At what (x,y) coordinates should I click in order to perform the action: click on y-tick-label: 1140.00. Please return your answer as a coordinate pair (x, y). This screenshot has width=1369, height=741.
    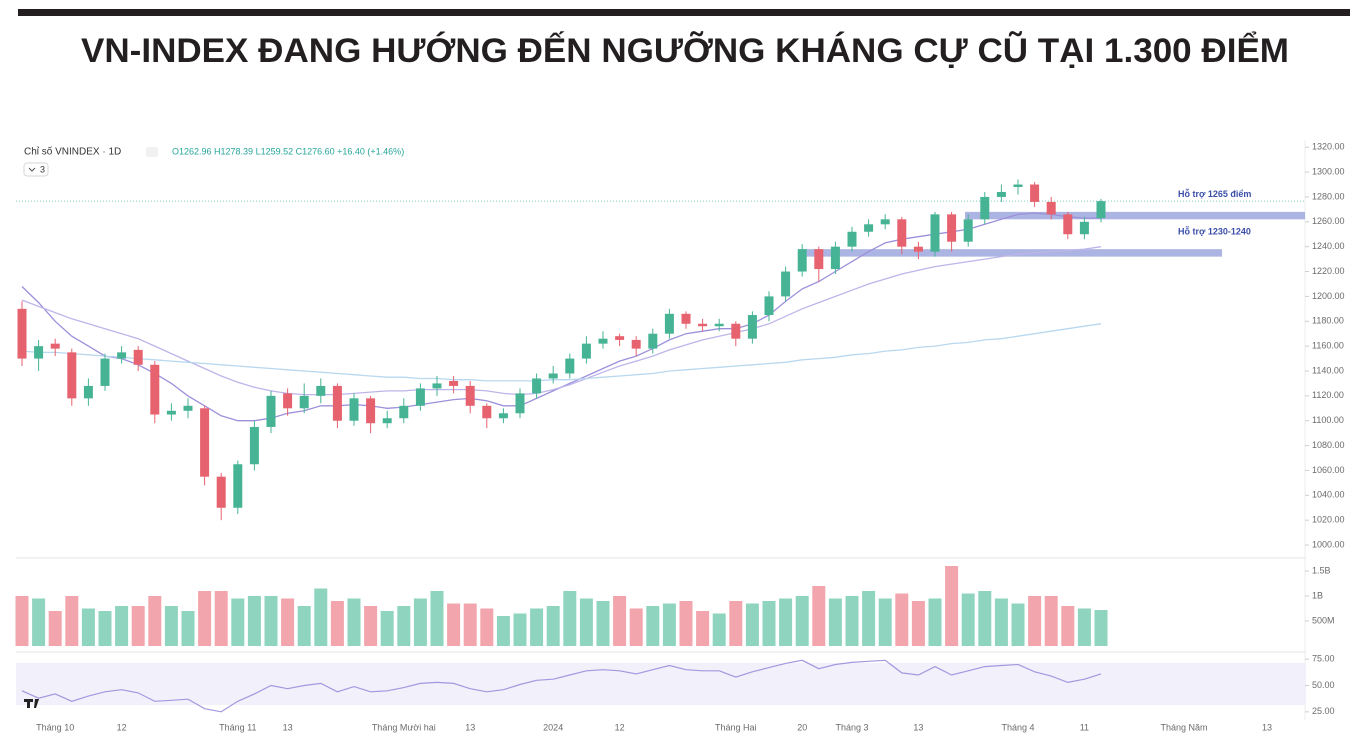
    Looking at the image, I should click on (1328, 370).